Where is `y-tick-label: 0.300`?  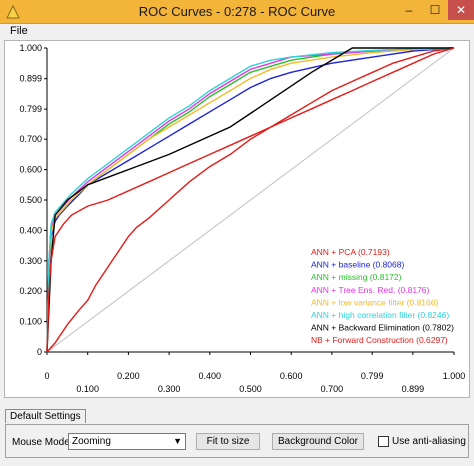 y-tick-label: 0.300 is located at coordinates (30, 261).